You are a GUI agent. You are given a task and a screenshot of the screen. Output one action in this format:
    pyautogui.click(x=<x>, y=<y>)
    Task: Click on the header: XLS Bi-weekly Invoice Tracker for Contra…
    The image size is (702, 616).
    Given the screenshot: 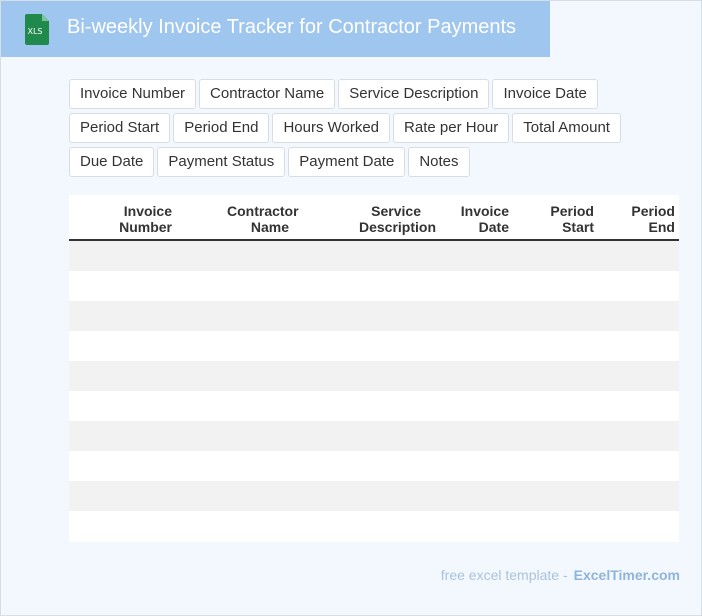 What is the action you would take?
    pyautogui.click(x=275, y=29)
    